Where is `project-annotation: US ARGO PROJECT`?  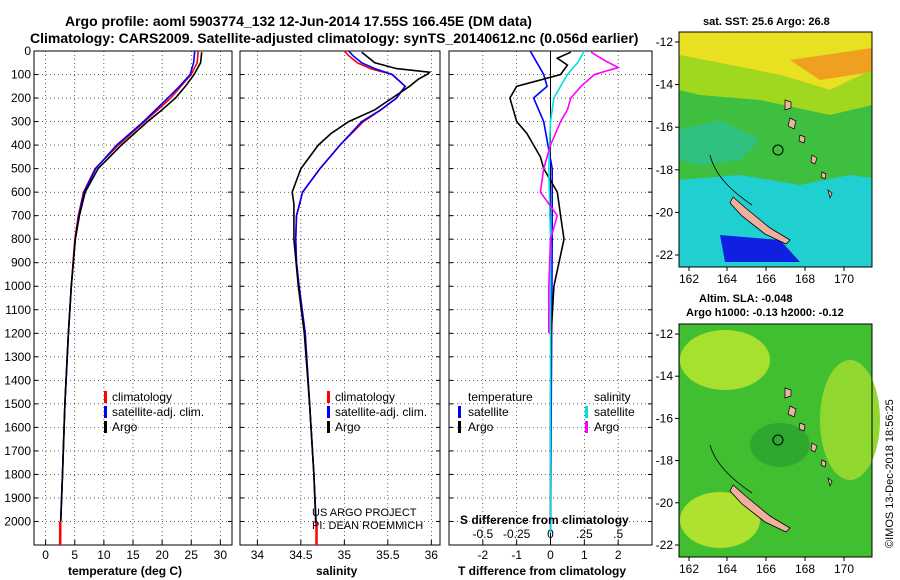
project-annotation: US ARGO PROJECT is located at coordinates (364, 513).